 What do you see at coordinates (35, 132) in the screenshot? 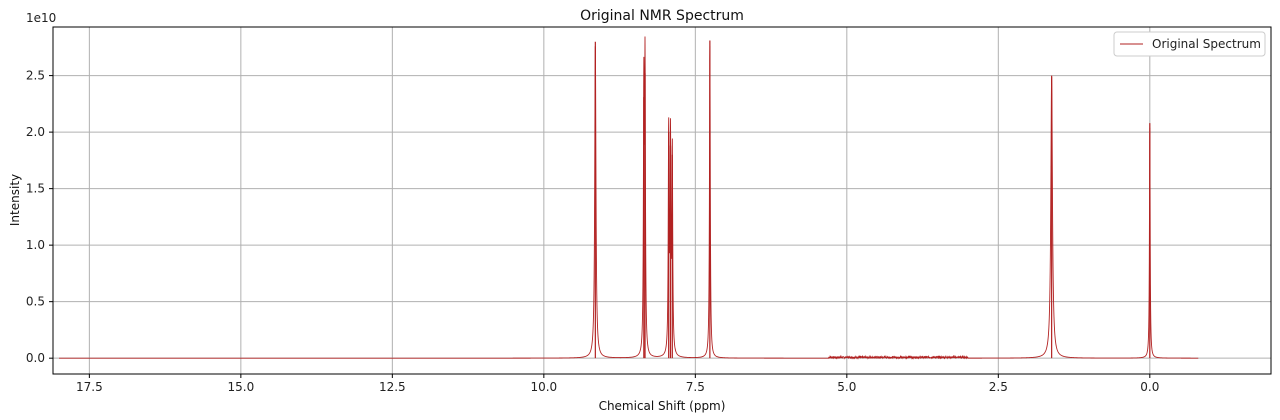
I see `y-tick-label: 2.0` at bounding box center [35, 132].